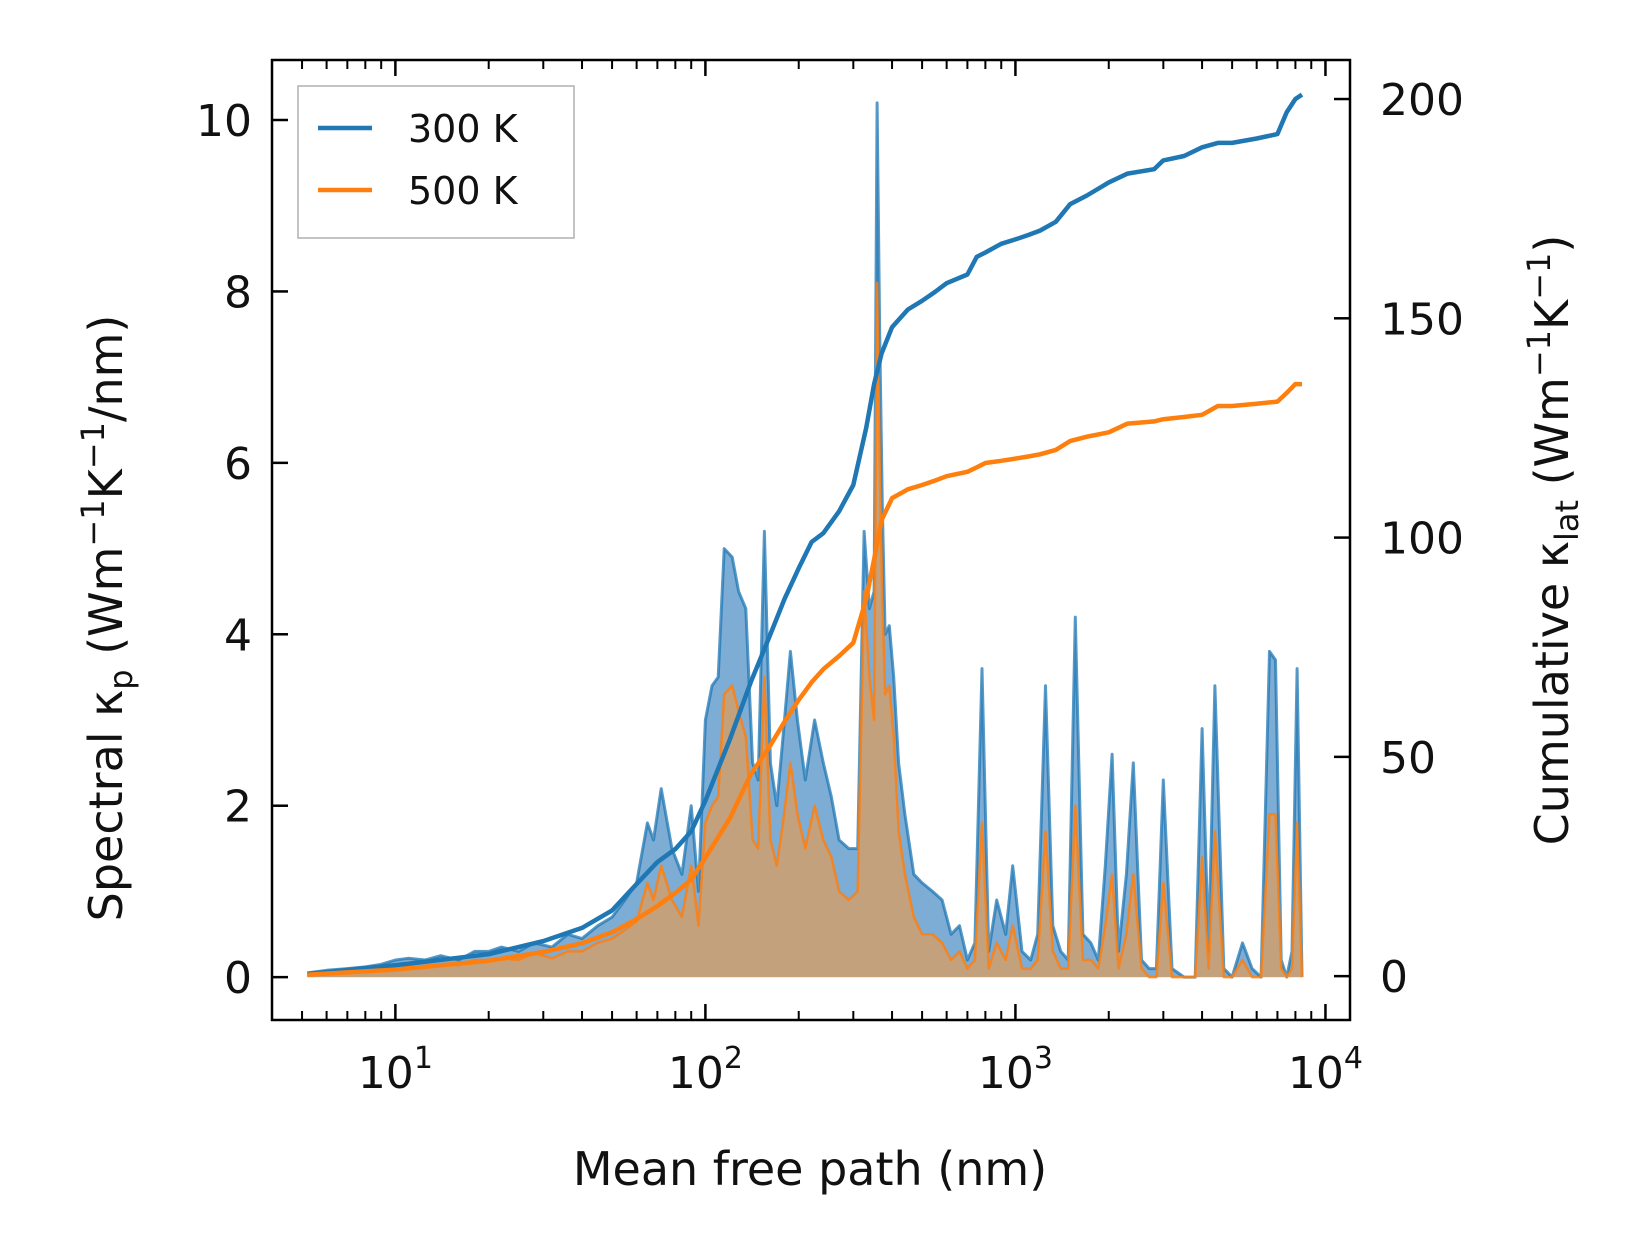 The width and height of the screenshot is (1642, 1254). What do you see at coordinates (121, 679) in the screenshot?
I see `y-left-sub: p` at bounding box center [121, 679].